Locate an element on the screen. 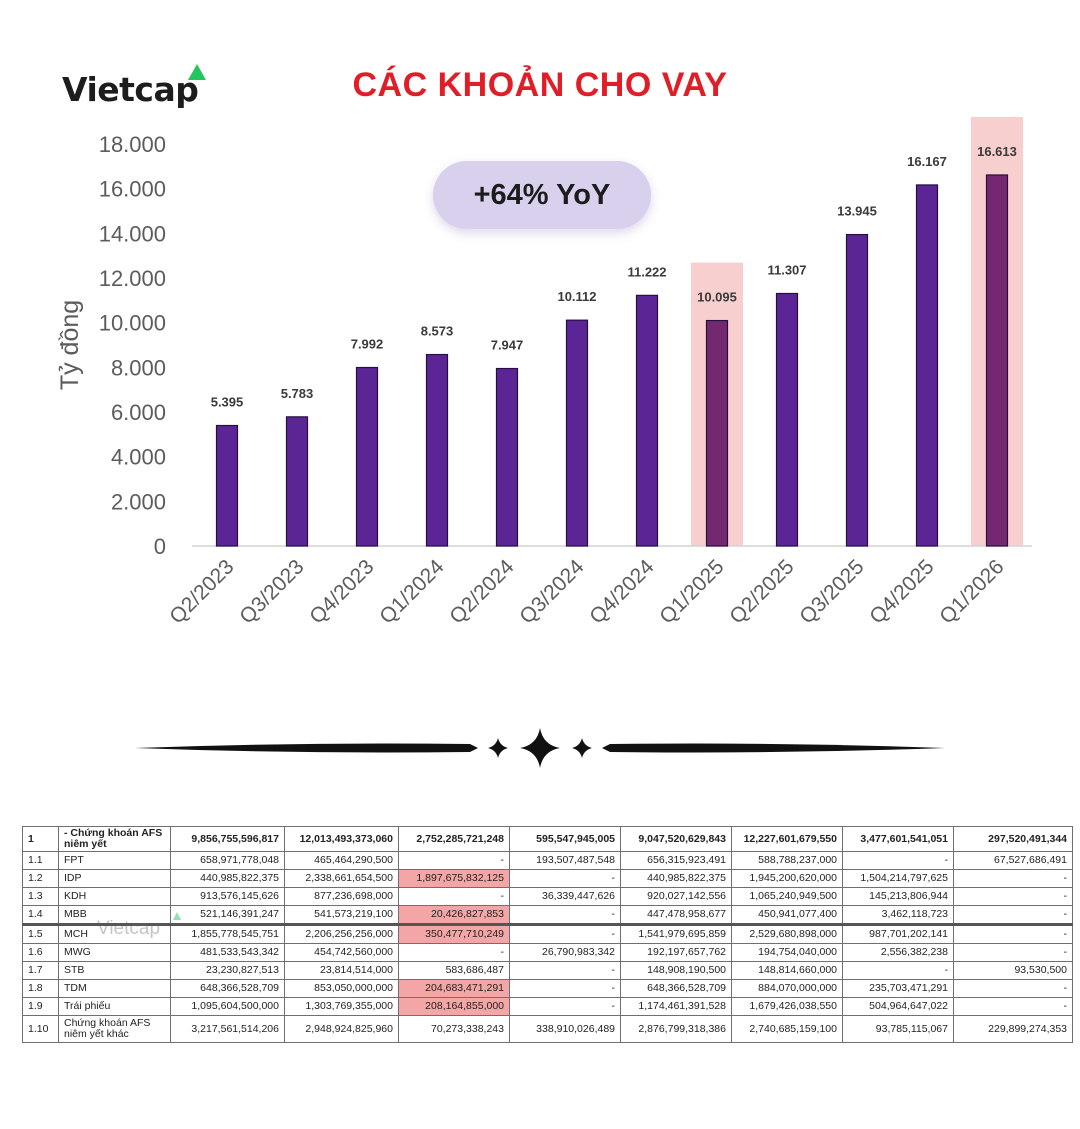 Image resolution: width=1080 pixels, height=1129 pixels. sparkle-small-right-icon is located at coordinates (582, 748).